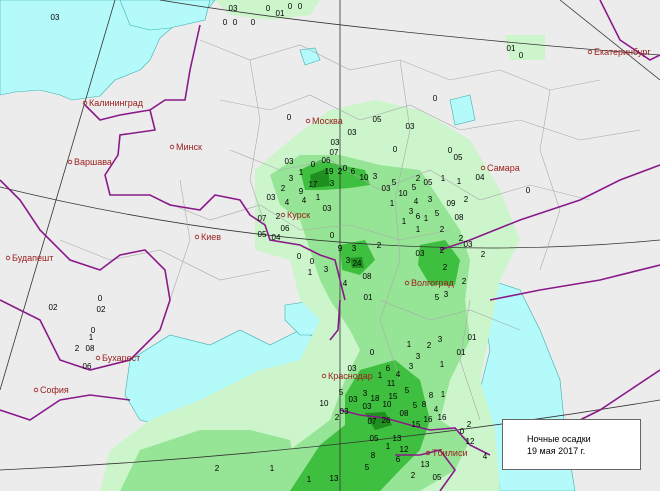 The width and height of the screenshot is (660, 491). What do you see at coordinates (373, 455) in the screenshot?
I see `precipitation-value: 8` at bounding box center [373, 455].